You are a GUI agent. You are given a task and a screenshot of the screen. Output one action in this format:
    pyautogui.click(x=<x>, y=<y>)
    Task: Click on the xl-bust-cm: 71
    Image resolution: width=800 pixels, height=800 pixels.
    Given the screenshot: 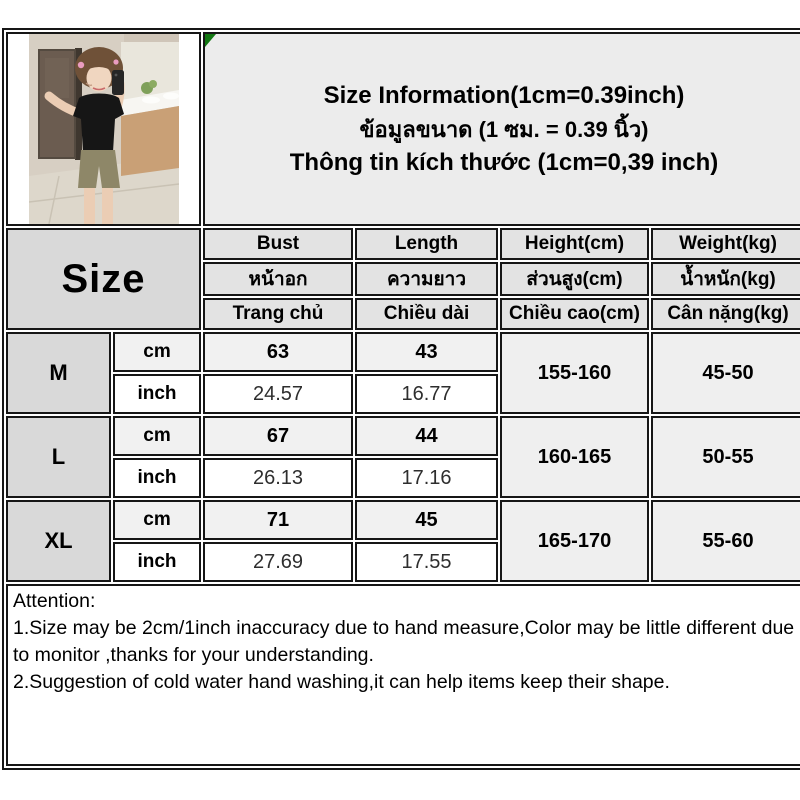 What is the action you would take?
    pyautogui.click(x=278, y=520)
    